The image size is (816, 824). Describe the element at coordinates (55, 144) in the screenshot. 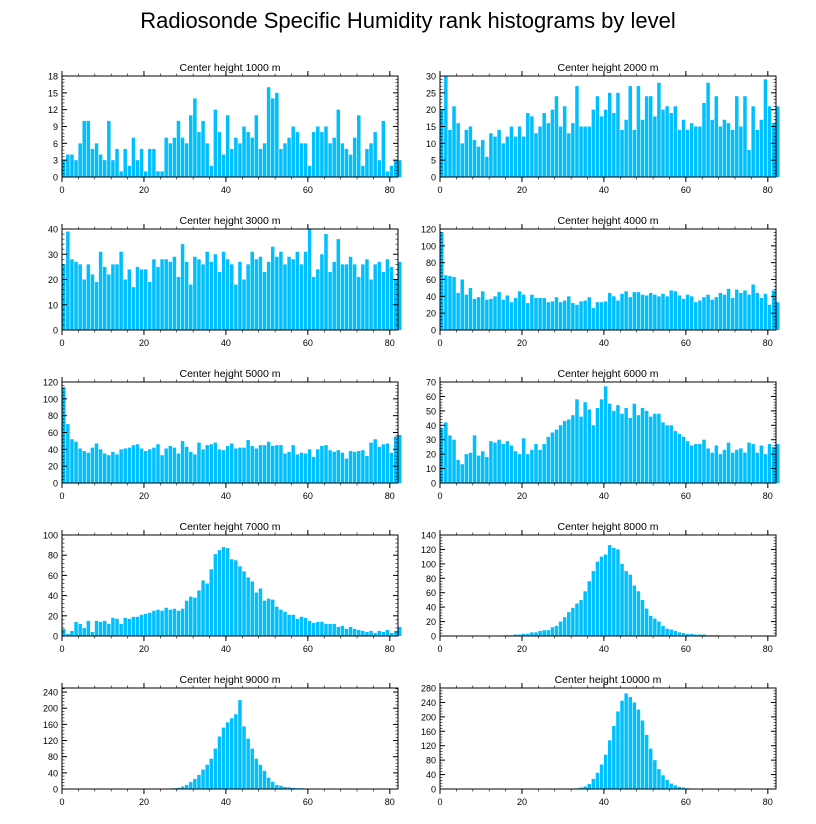

I see `y-tick-label: 6` at that location.